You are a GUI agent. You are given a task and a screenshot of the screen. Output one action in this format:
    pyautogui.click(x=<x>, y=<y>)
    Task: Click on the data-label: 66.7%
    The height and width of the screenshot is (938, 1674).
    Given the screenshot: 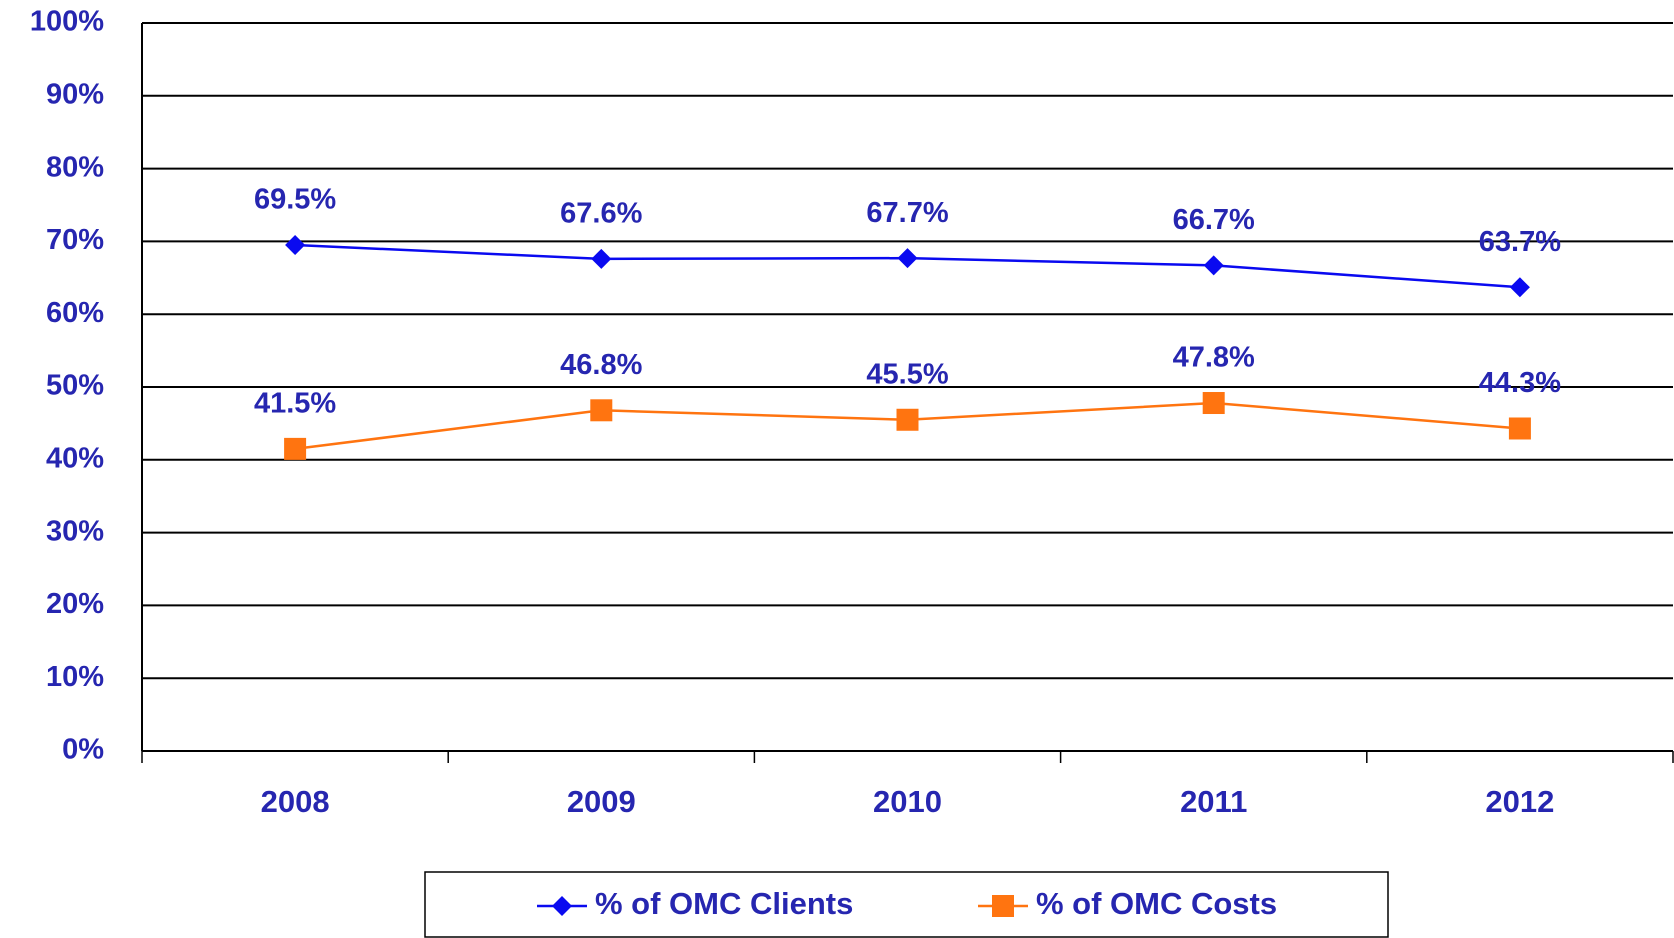 What is the action you would take?
    pyautogui.click(x=1214, y=220)
    